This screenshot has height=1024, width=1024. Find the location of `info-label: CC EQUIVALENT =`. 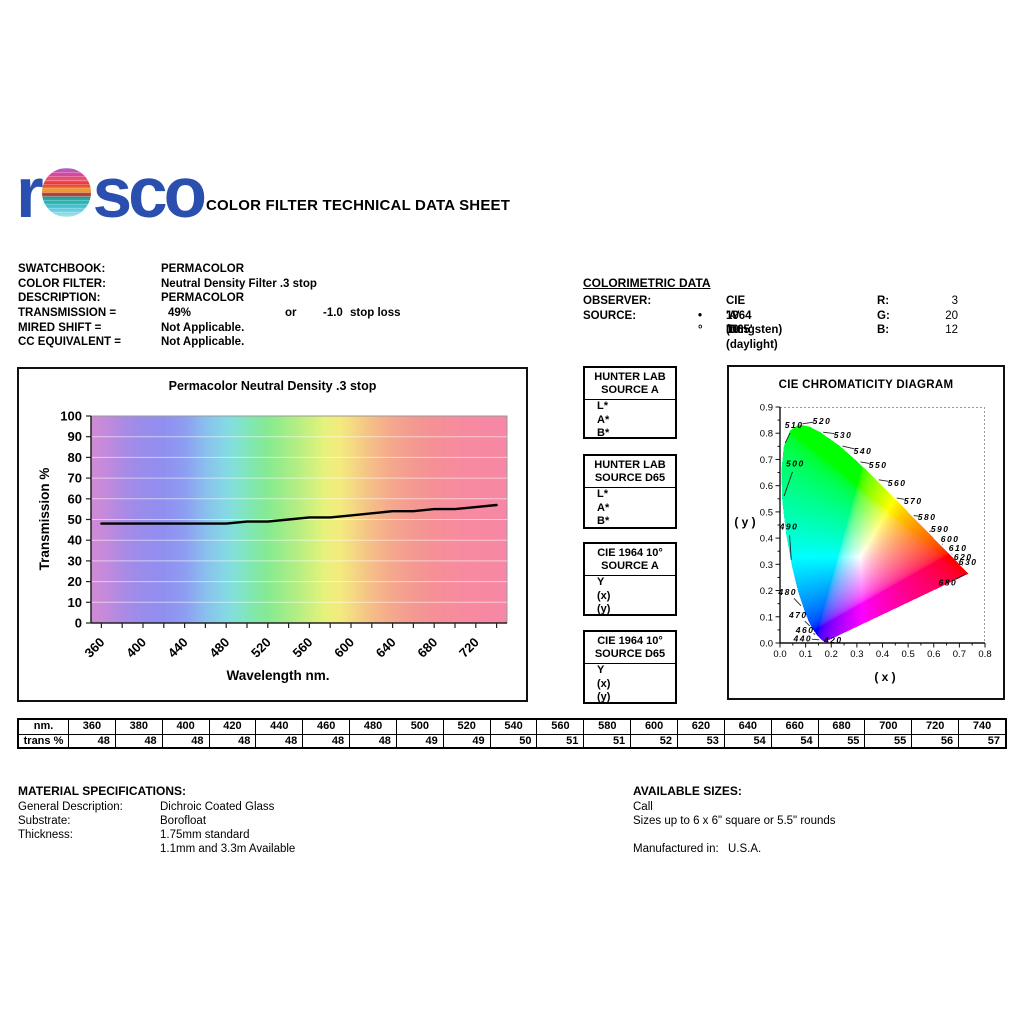

info-label: CC EQUIVALENT = is located at coordinates (69, 342).